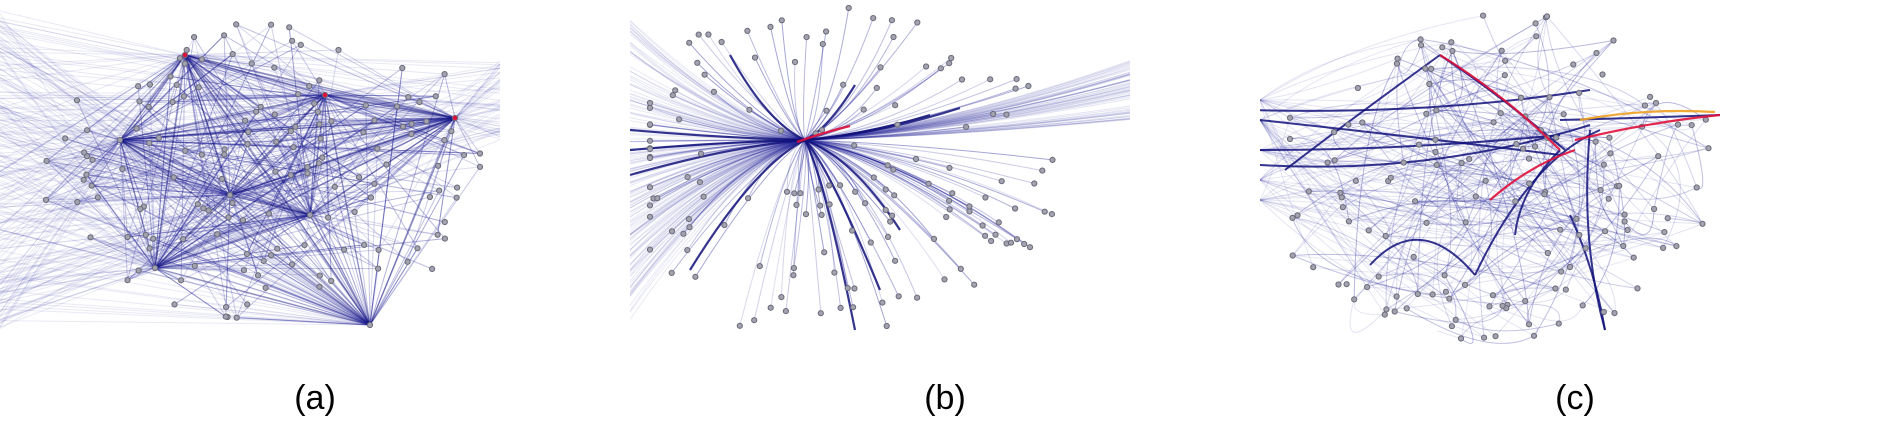  Describe the element at coordinates (1647, 127) in the screenshot. I see `bundle-highlight` at that location.